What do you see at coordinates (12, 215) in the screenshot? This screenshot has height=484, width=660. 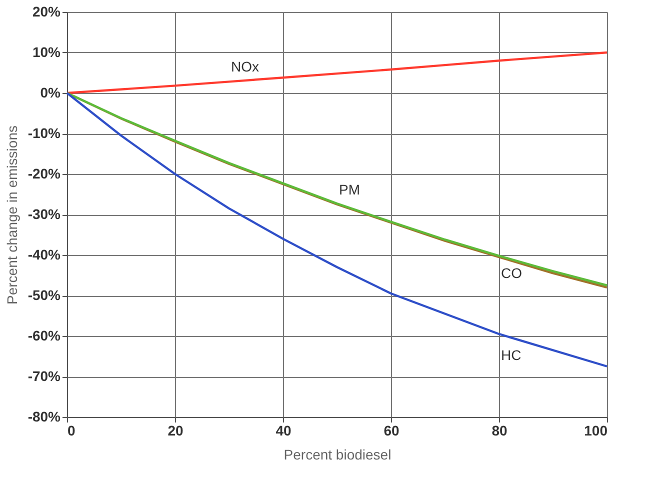 I see `y-axis-title: Percent change in emissions` at bounding box center [12, 215].